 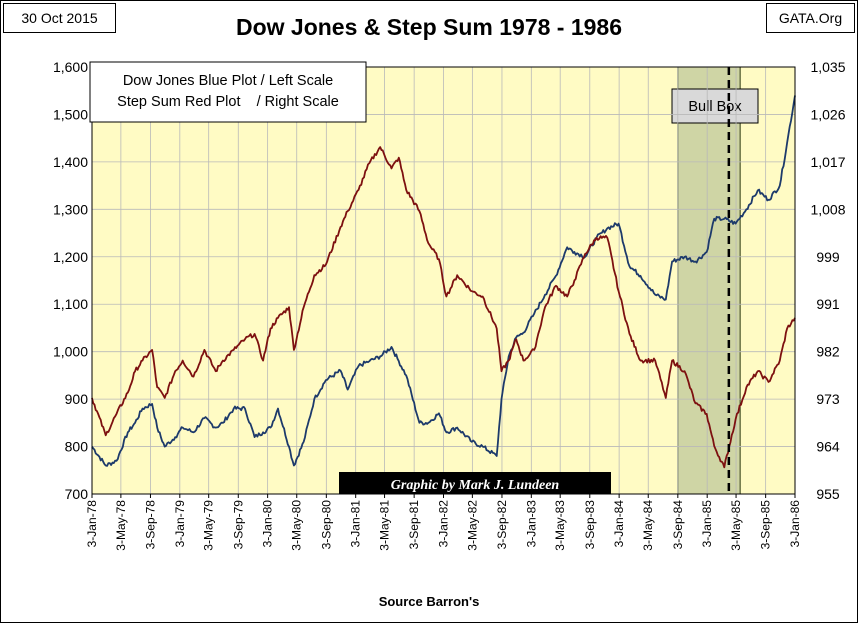 What do you see at coordinates (502, 525) in the screenshot?
I see `x-tick-label: 3-Sep-82` at bounding box center [502, 525].